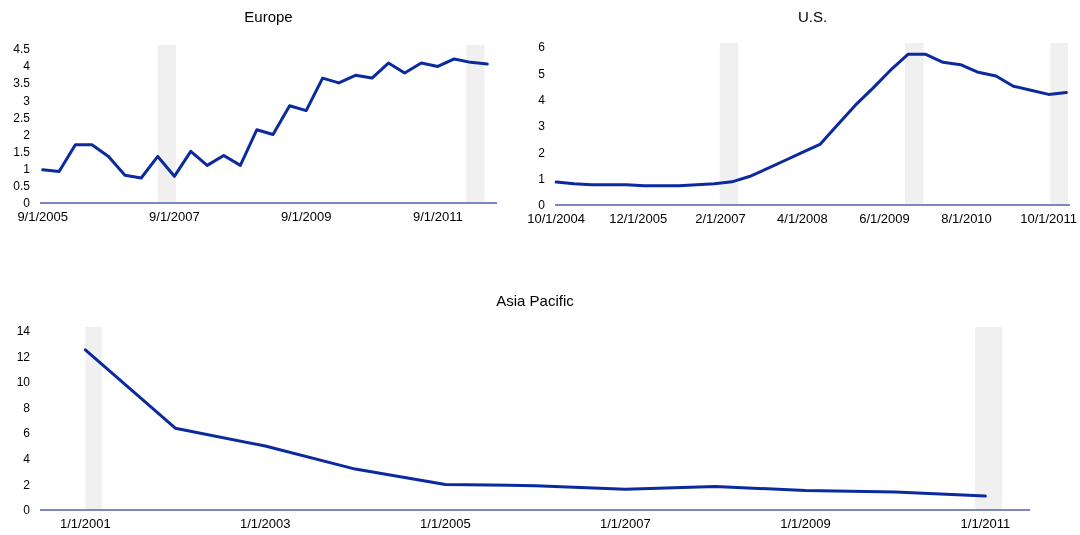 The height and width of the screenshot is (535, 1080). What do you see at coordinates (306, 216) in the screenshot?
I see `x-tick-label: 9/1/2009` at bounding box center [306, 216].